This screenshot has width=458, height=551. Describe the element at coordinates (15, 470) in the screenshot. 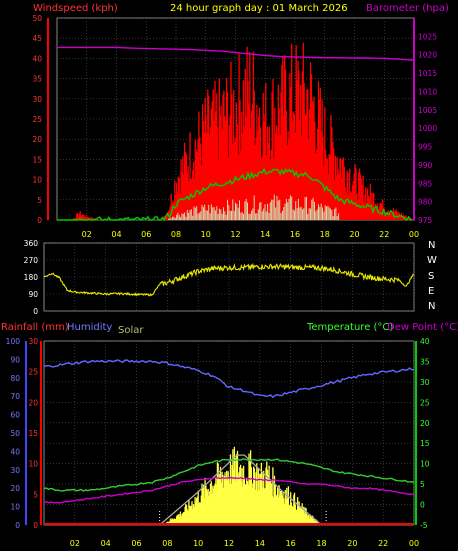

I see `humidity-tick-label: 30` at that location.